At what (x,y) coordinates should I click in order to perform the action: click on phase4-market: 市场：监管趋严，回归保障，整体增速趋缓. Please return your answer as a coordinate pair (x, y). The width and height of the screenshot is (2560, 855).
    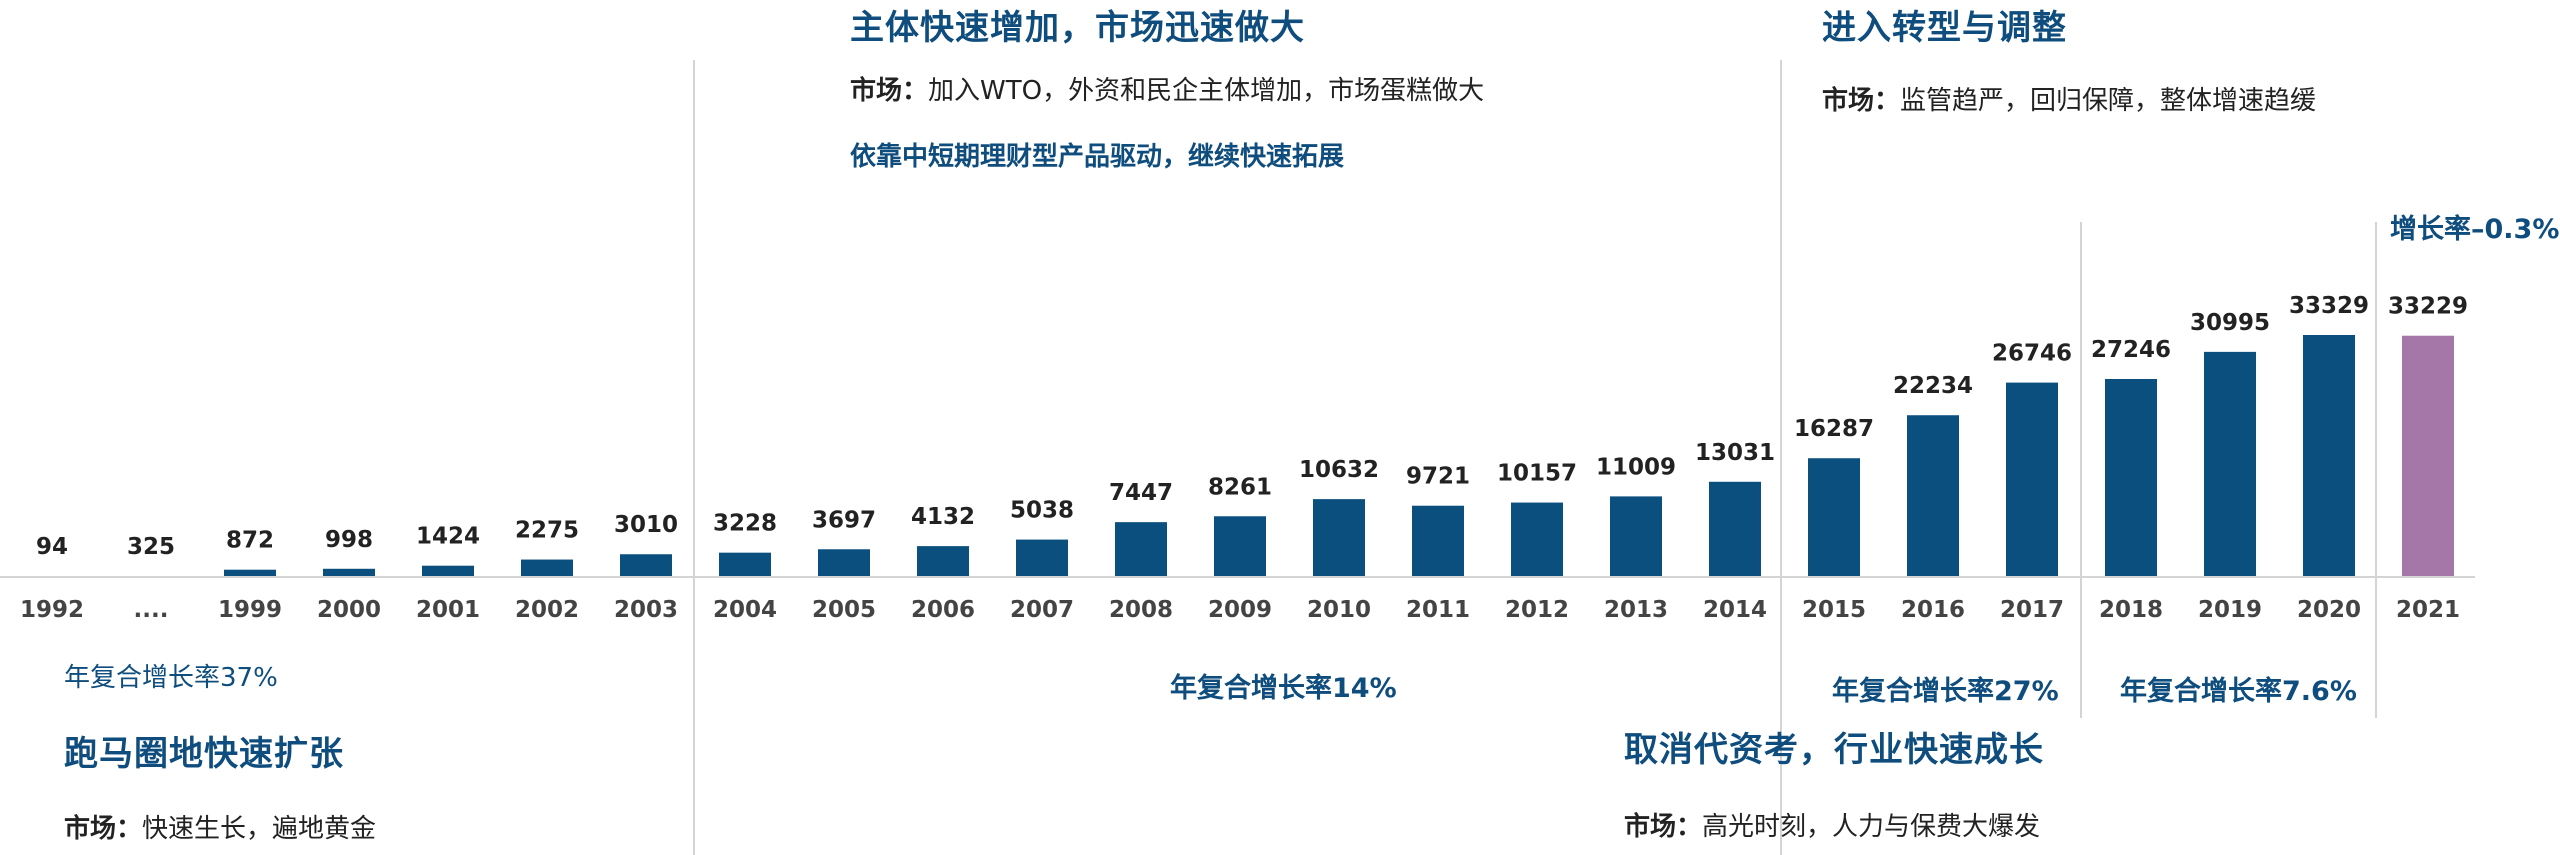
    Looking at the image, I should click on (2069, 98).